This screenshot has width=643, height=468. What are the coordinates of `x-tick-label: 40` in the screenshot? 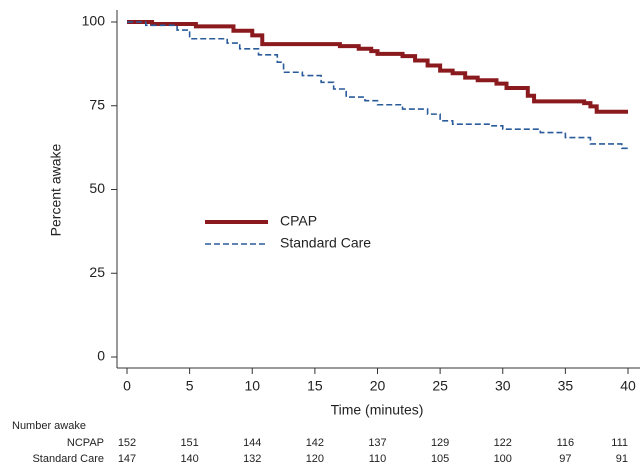 It's located at (628, 386).